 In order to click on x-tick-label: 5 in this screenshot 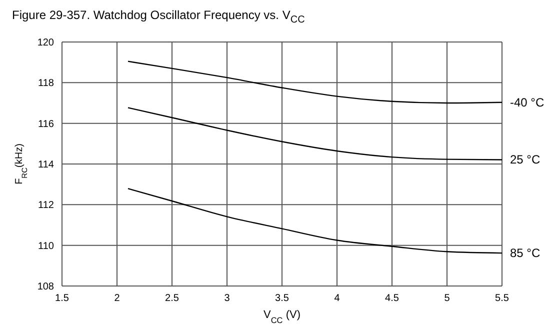, I will do `click(447, 298)`.